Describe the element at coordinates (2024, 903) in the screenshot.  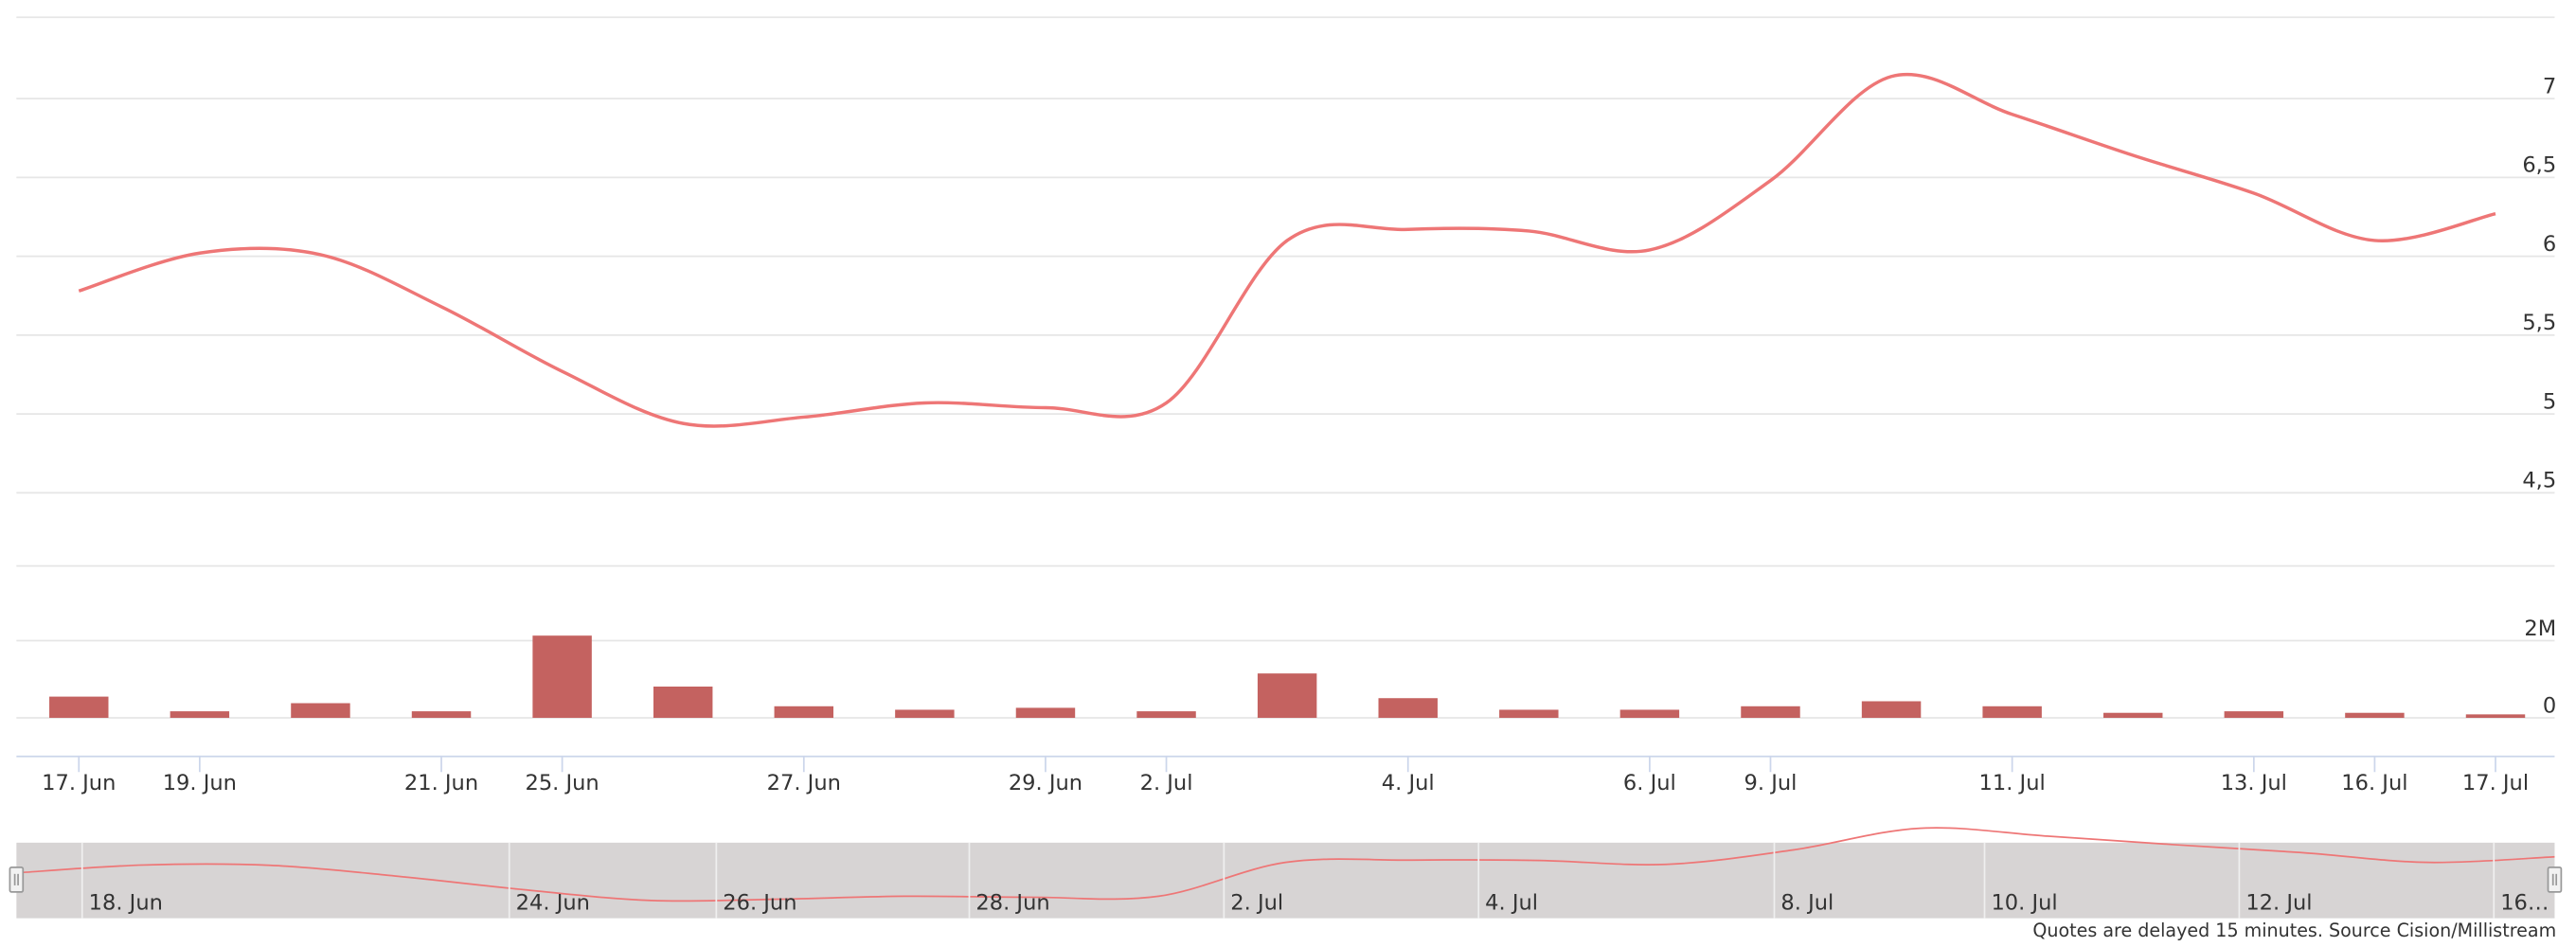
I see `navigator-label: 10. Jul` at that location.